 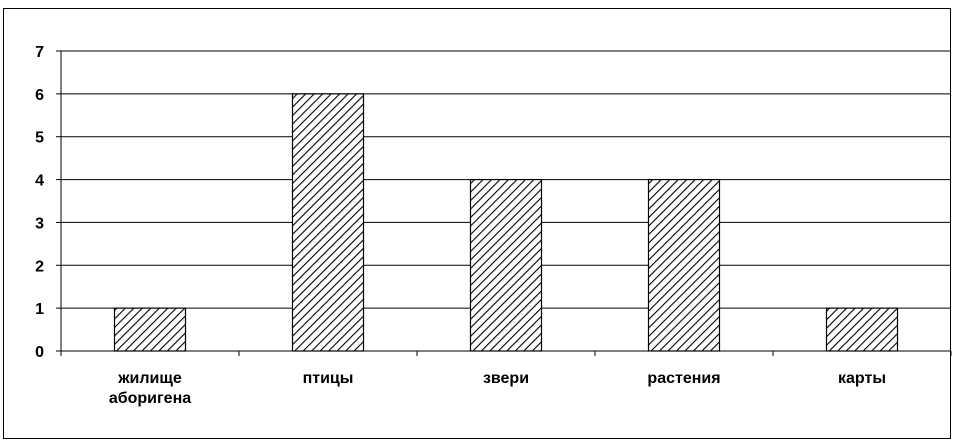 I want to click on x-tick-label-line: растения, so click(x=683, y=378).